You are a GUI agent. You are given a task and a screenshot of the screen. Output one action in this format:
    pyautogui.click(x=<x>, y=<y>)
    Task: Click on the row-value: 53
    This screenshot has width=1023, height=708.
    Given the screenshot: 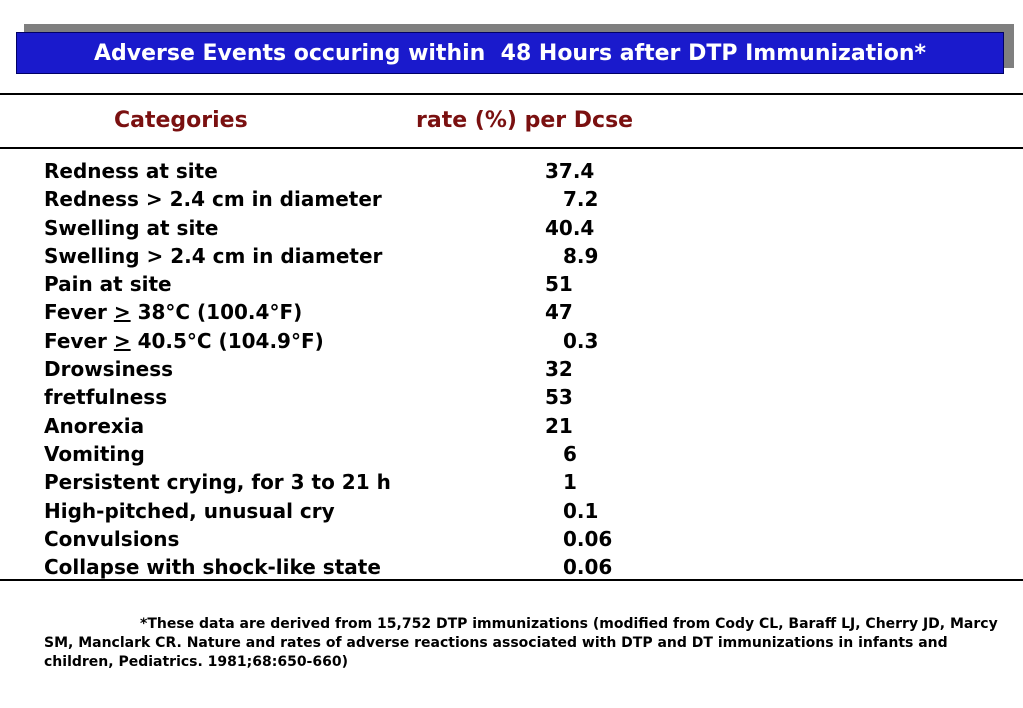 What is the action you would take?
    pyautogui.click(x=559, y=397)
    